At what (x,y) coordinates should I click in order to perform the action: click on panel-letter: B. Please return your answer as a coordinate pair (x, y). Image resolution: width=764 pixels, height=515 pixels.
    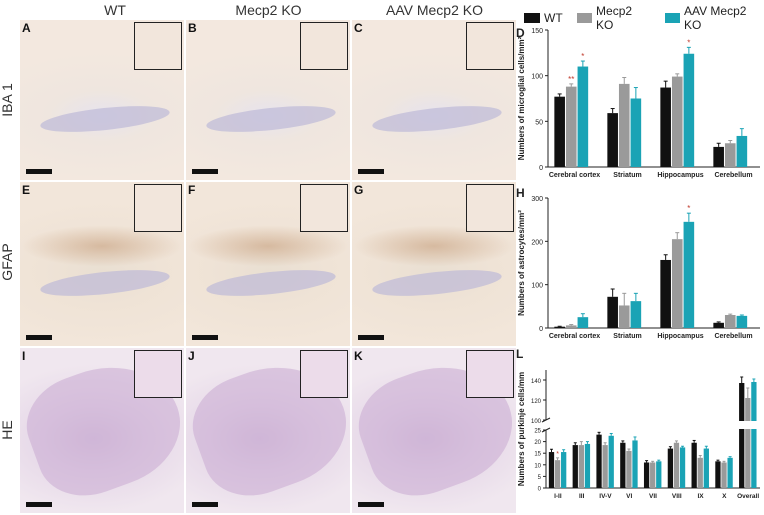
    Looking at the image, I should click on (192, 28).